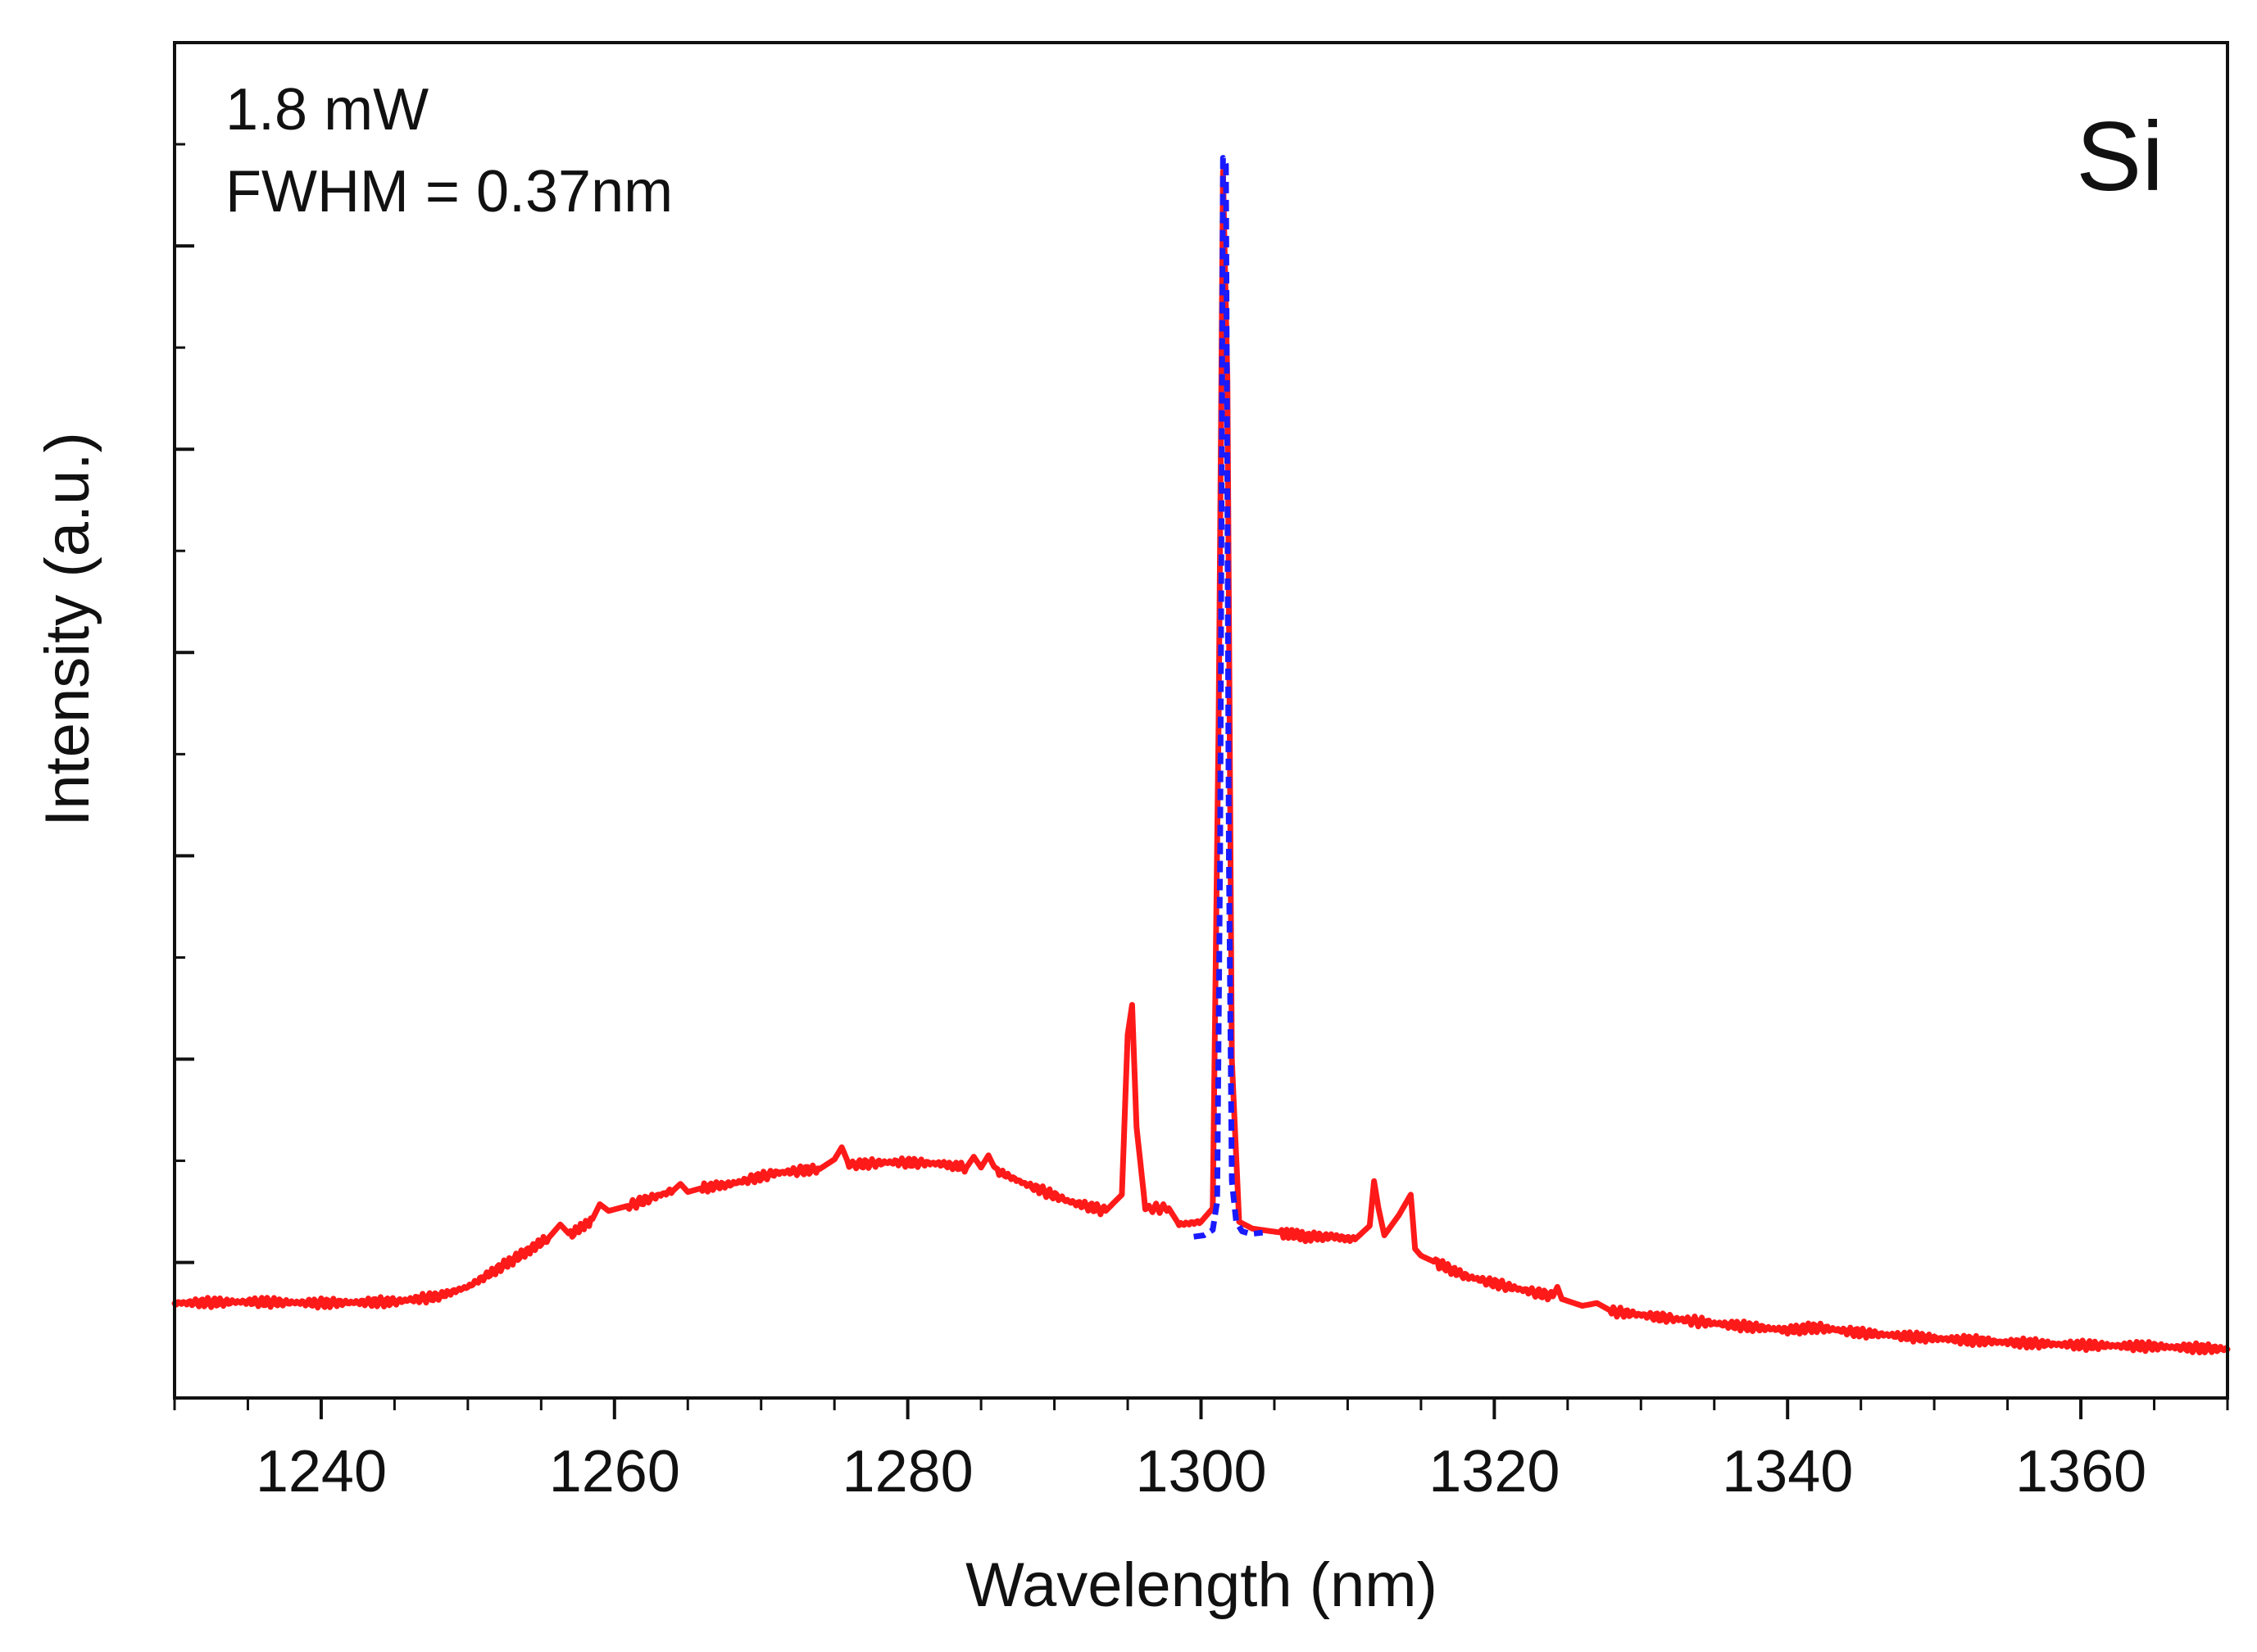 The image size is (2257, 1652). Describe the element at coordinates (1201, 1585) in the screenshot. I see `x-axis-label: Wavelength (nm)` at that location.